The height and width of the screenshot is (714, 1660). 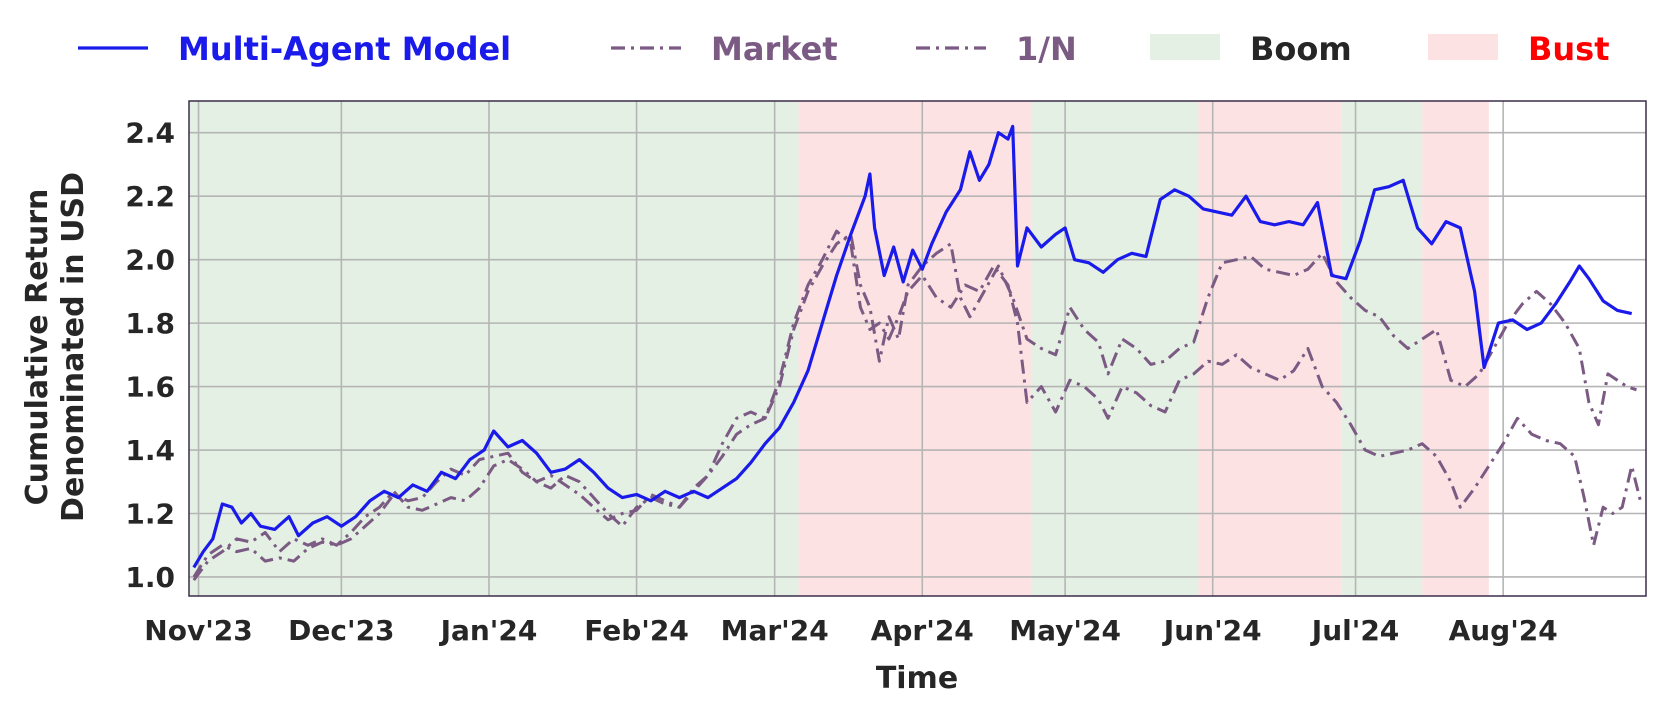 What do you see at coordinates (37, 347) in the screenshot?
I see `y-axis-label-line1: Cumulative Return` at bounding box center [37, 347].